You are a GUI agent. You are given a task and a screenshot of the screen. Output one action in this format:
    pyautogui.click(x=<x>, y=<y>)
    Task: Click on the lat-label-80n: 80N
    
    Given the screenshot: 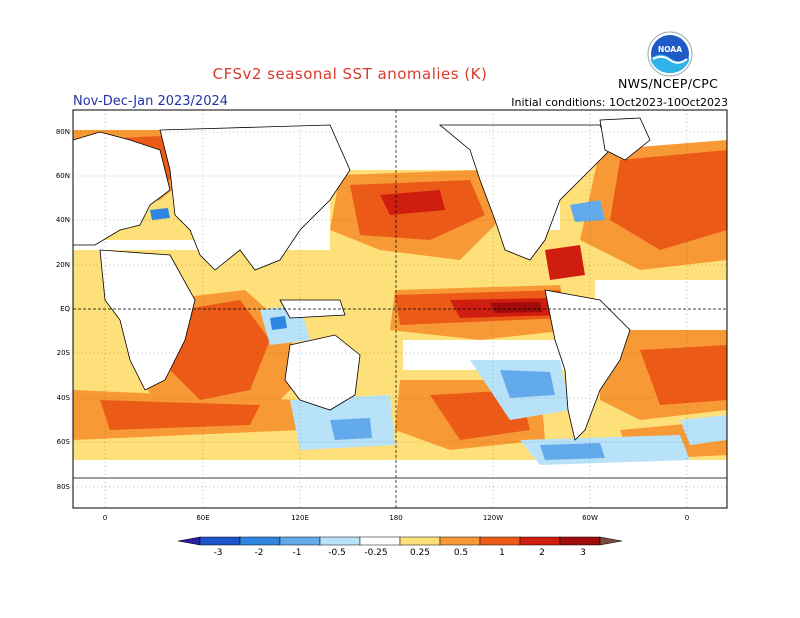 What is the action you would take?
    pyautogui.click(x=62, y=132)
    